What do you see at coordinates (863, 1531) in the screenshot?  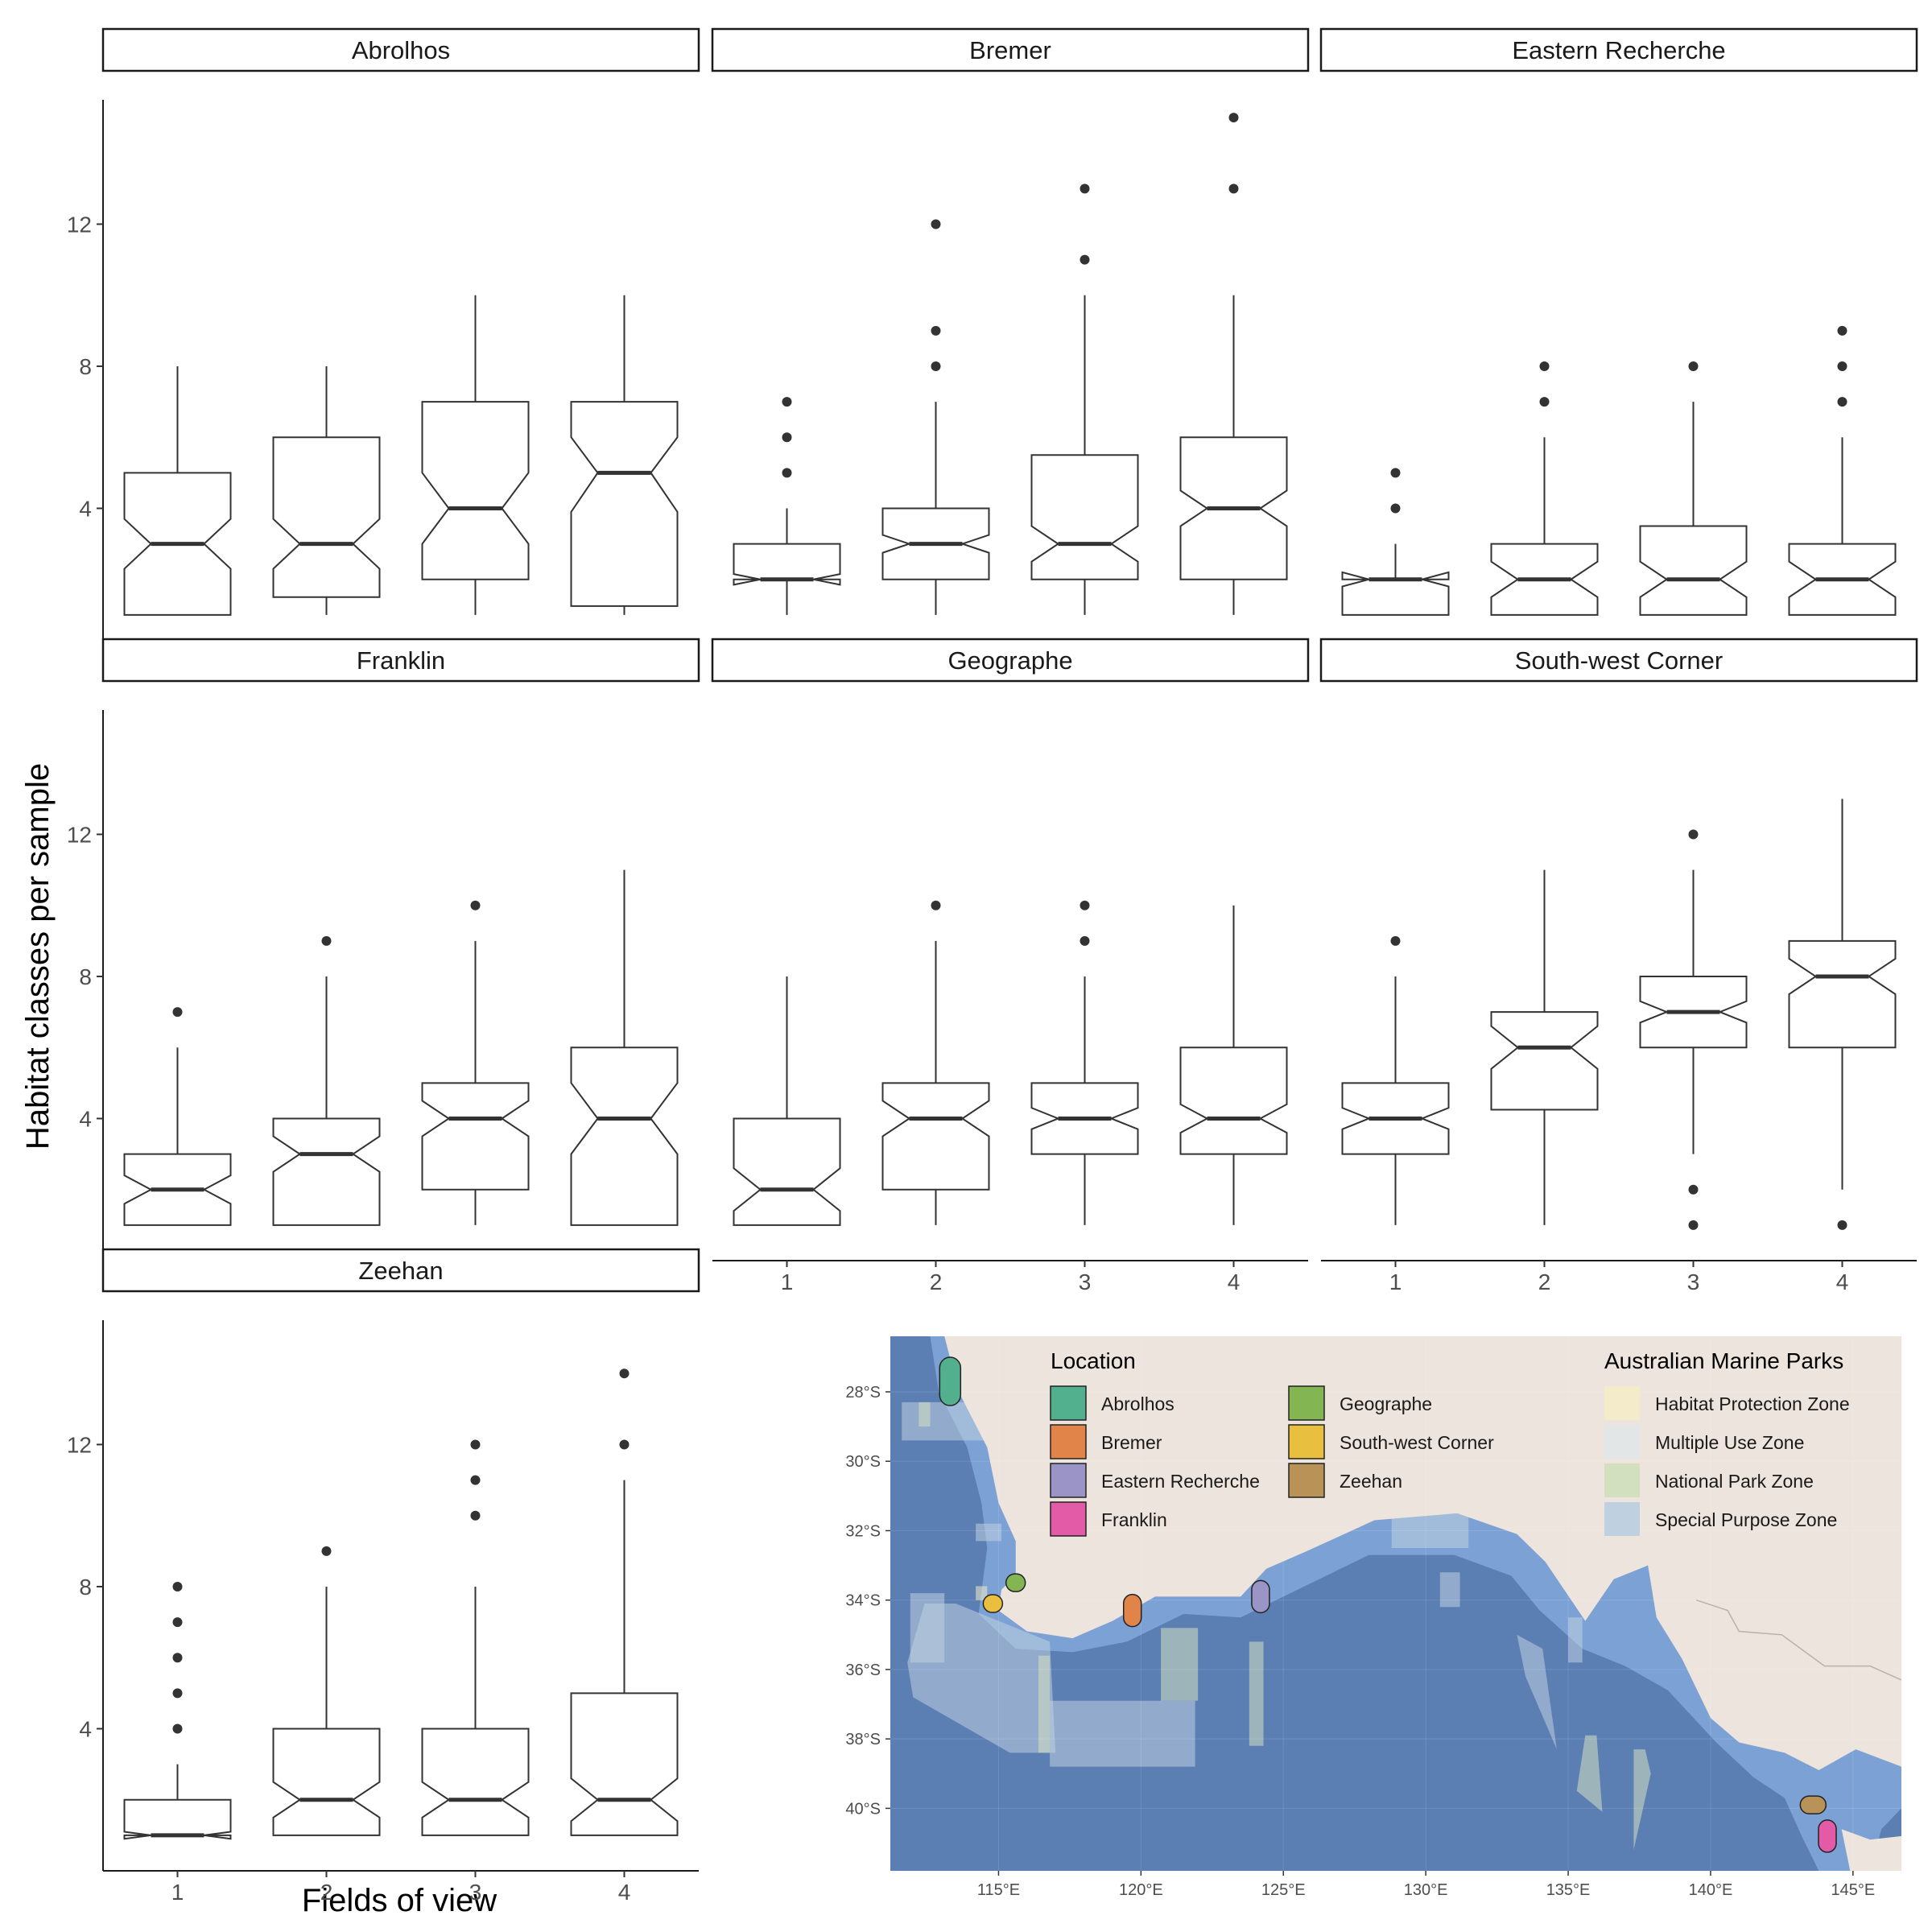 I see `map-y-tick-label: 32°S` at bounding box center [863, 1531].